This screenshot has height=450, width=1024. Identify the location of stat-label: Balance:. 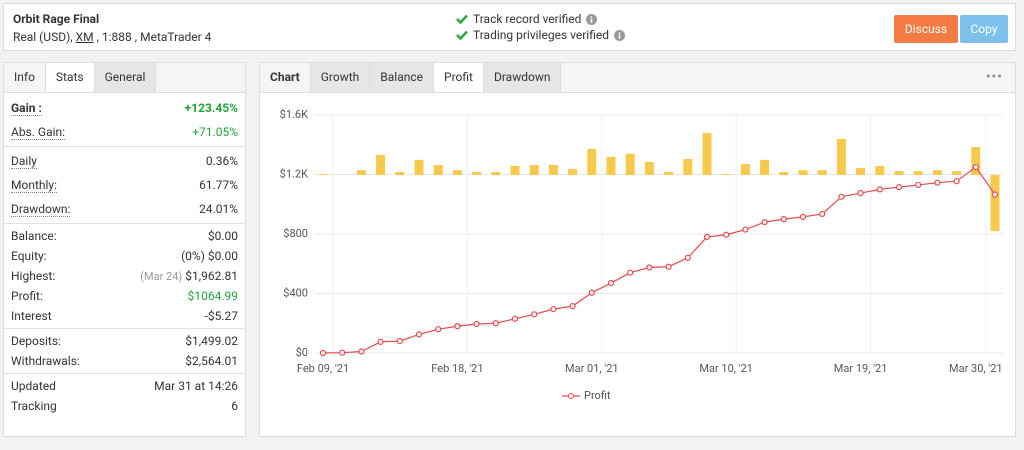
(34, 236).